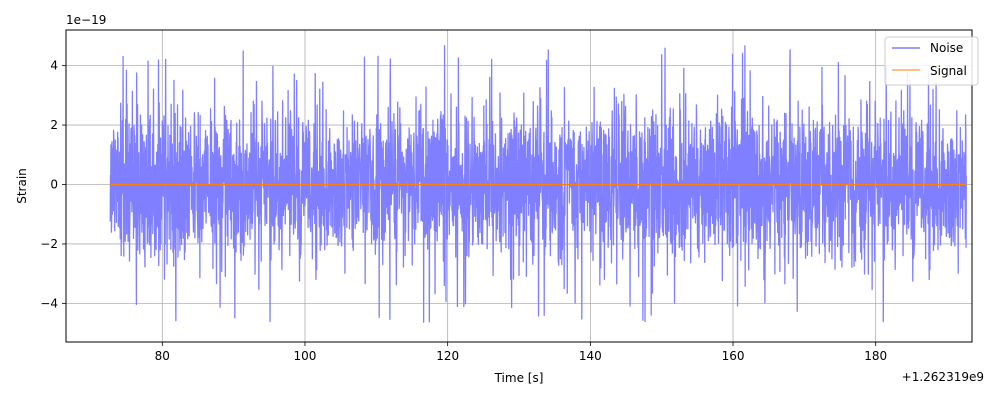 The width and height of the screenshot is (1000, 400). Describe the element at coordinates (519, 378) in the screenshot. I see `x-axis-label: Time [s]` at that location.